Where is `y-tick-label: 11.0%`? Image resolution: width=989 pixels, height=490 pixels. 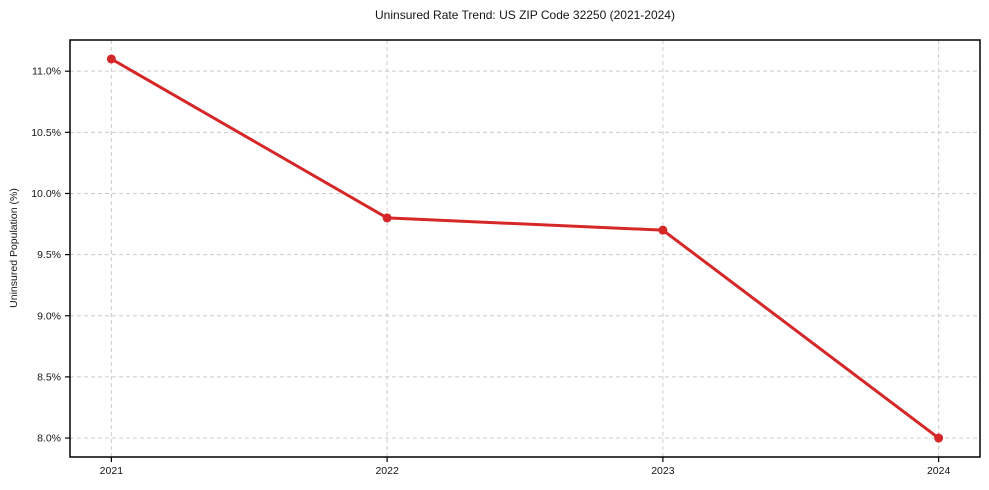
y-tick-label: 11.0% is located at coordinates (46, 72).